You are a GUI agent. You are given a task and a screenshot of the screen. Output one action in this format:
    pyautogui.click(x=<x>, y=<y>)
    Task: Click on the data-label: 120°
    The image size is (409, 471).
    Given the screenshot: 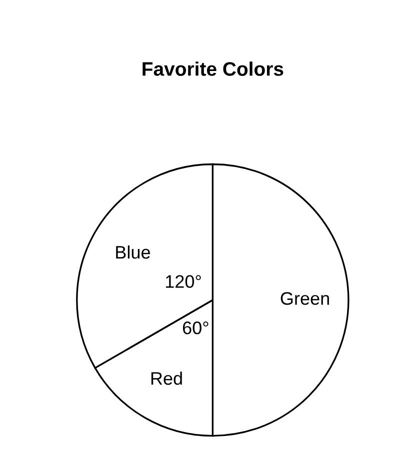 What is the action you would take?
    pyautogui.click(x=183, y=281)
    